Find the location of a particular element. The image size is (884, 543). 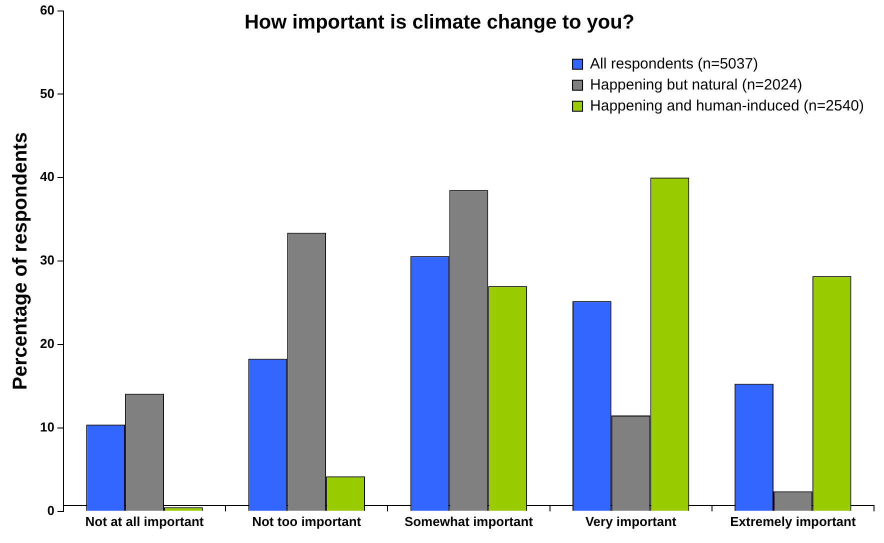

y-tick-label: 40 is located at coordinates (47, 176).